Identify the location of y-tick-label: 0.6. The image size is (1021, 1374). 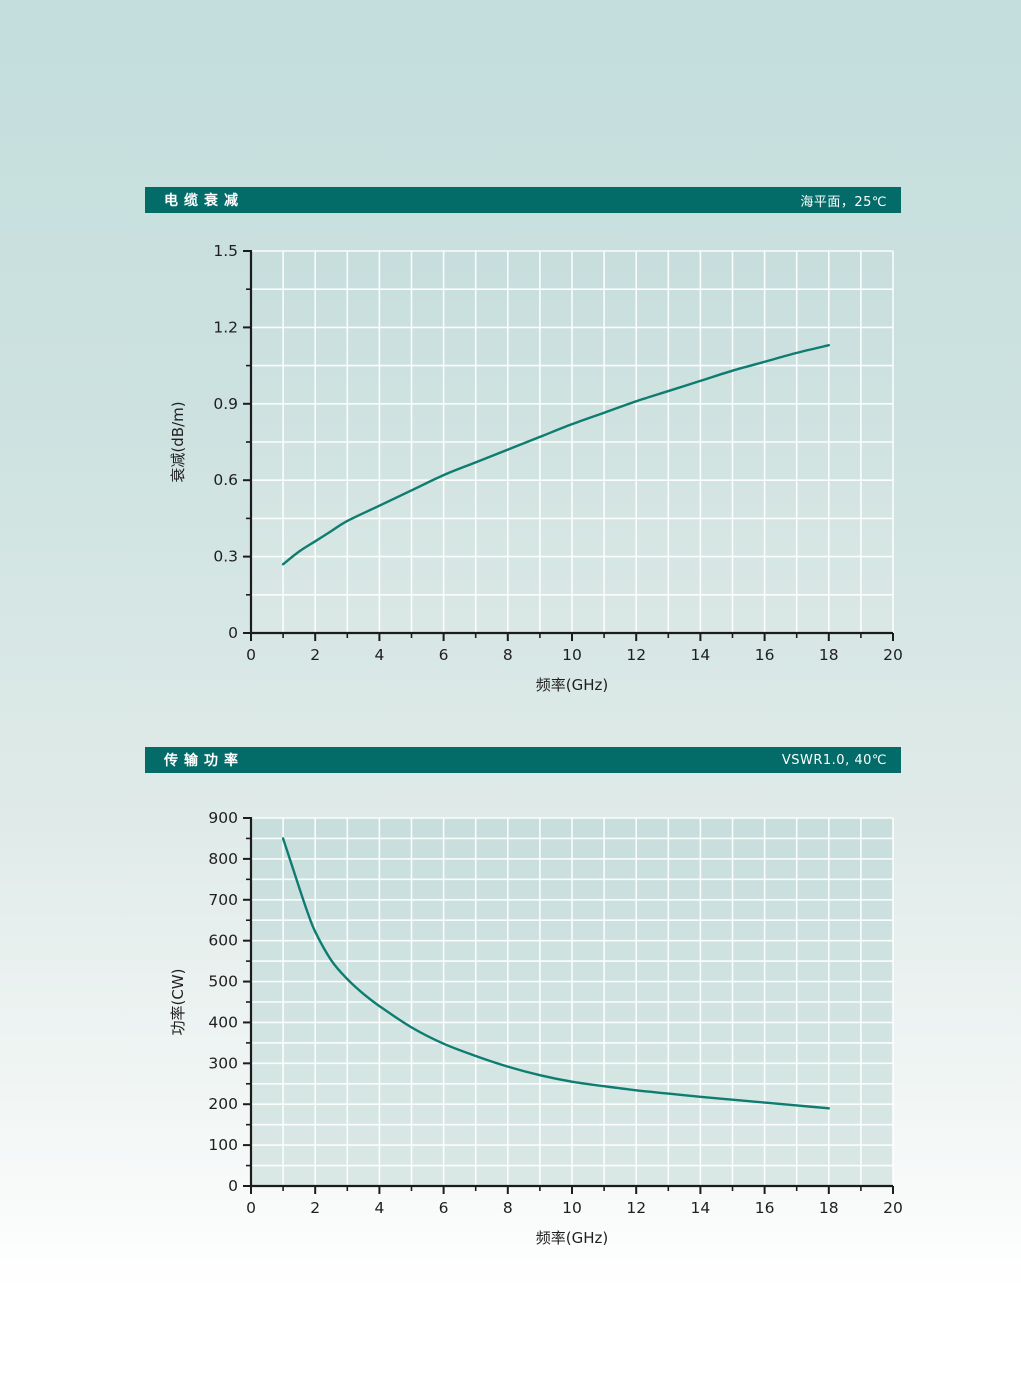
(225, 480).